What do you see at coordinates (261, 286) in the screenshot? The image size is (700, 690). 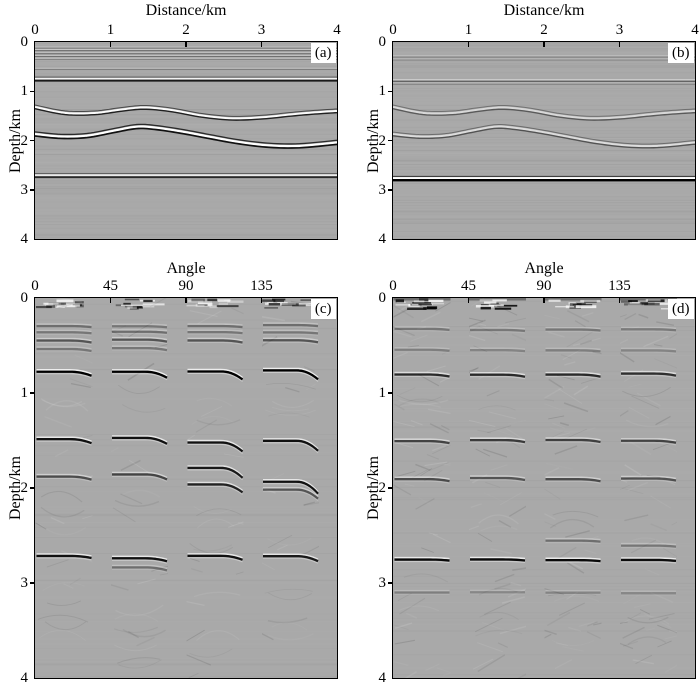 I see `panel-c-x-tick-label: 135` at bounding box center [261, 286].